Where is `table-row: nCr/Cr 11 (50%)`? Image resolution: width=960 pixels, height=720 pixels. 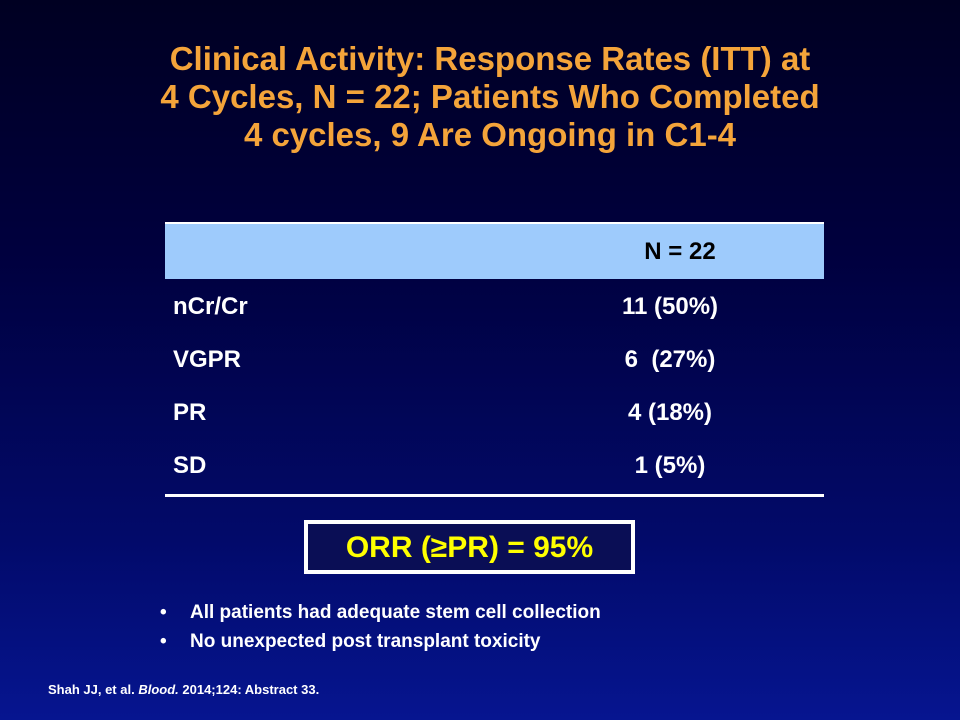 table-row: nCr/Cr 11 (50%) is located at coordinates (494, 306).